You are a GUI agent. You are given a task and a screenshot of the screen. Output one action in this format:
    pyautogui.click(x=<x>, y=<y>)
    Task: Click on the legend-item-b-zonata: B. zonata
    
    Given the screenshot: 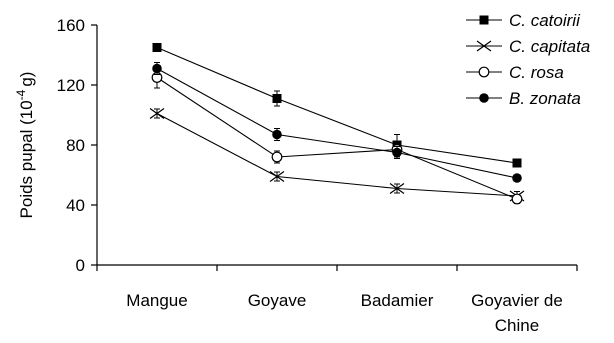 What is the action you would take?
    pyautogui.click(x=523, y=98)
    